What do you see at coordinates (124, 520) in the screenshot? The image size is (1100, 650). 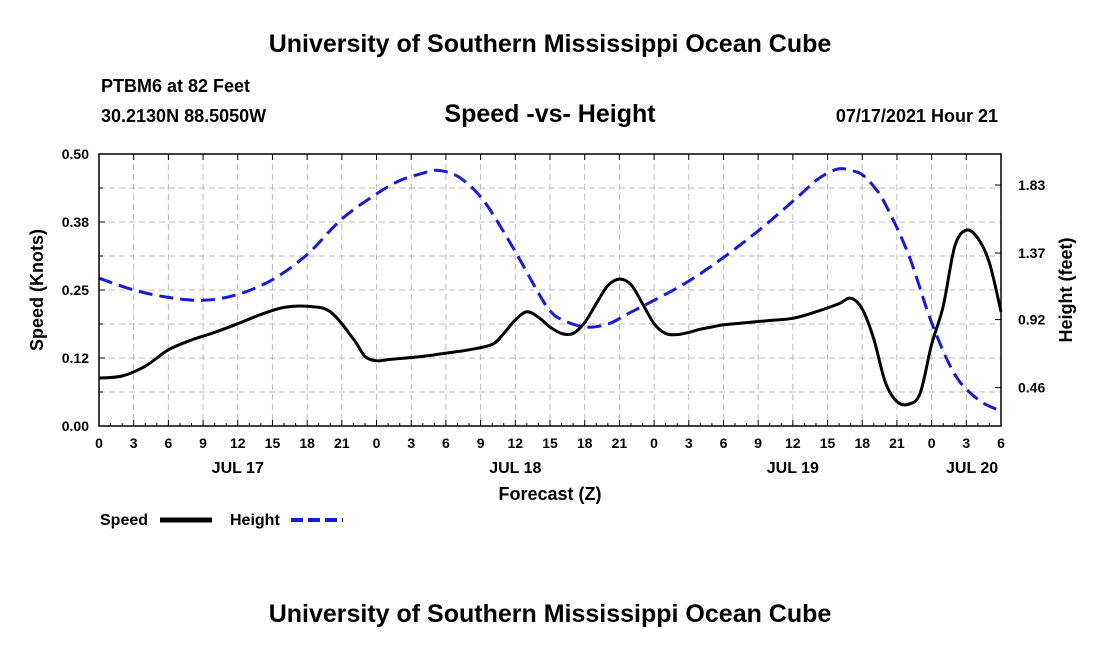 I see `legend-speed-label: Speed` at bounding box center [124, 520].